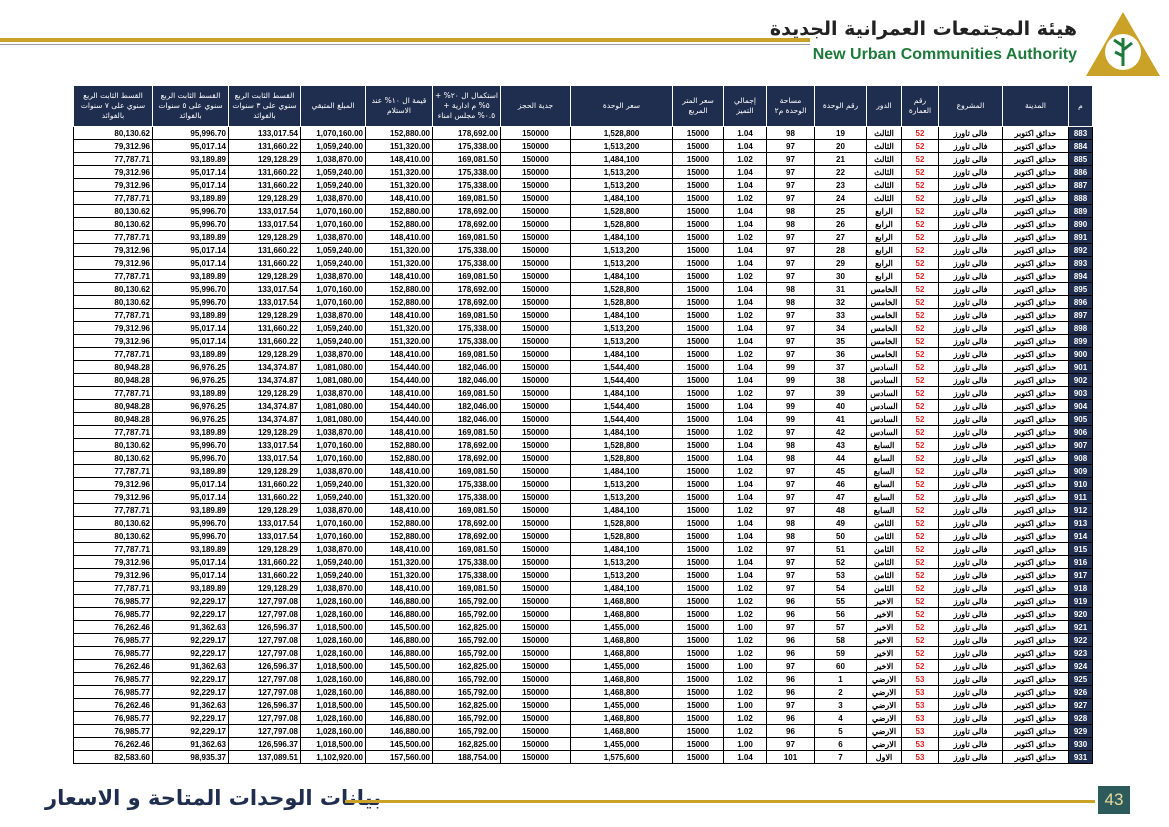 The width and height of the screenshot is (1169, 827). Describe the element at coordinates (399, 757) in the screenshot. I see `table-cell: 157,560.00` at that location.